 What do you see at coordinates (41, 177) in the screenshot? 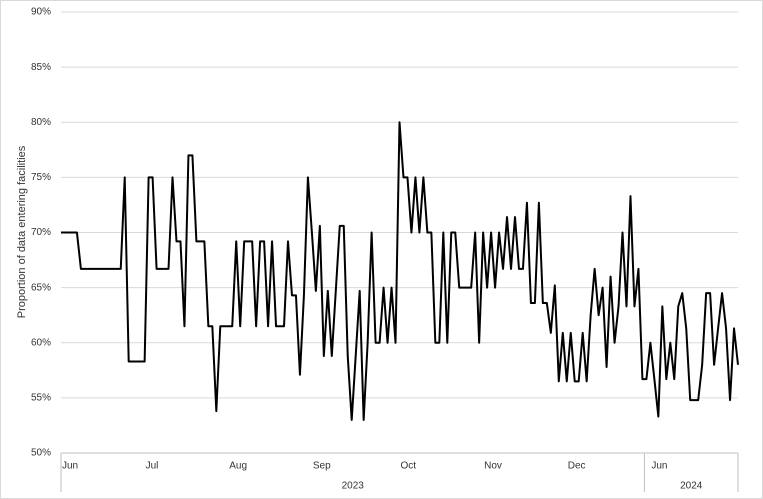
I see `y-tick-label: 75%` at bounding box center [41, 177].